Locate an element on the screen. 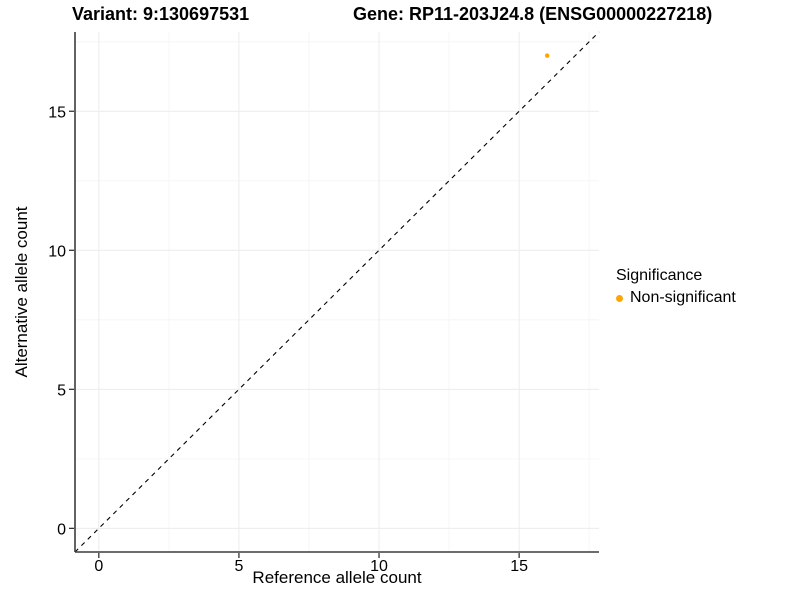 This screenshot has width=800, height=600. y-tick-label: 0 is located at coordinates (61, 529).